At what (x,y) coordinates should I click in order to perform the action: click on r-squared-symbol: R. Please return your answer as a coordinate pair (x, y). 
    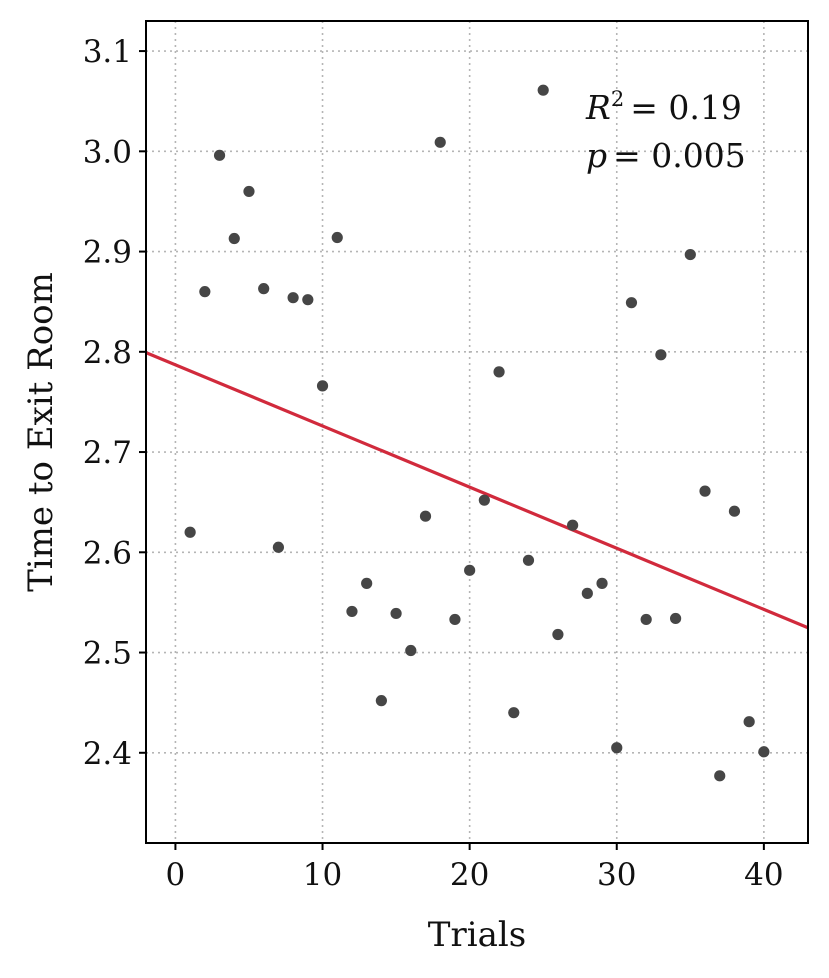
    Looking at the image, I should click on (598, 107).